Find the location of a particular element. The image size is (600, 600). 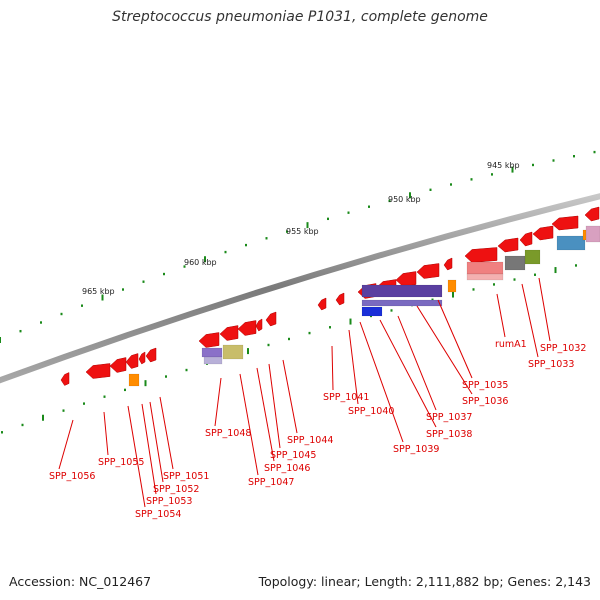

ruler-label: 960 kbp is located at coordinates (200, 262).